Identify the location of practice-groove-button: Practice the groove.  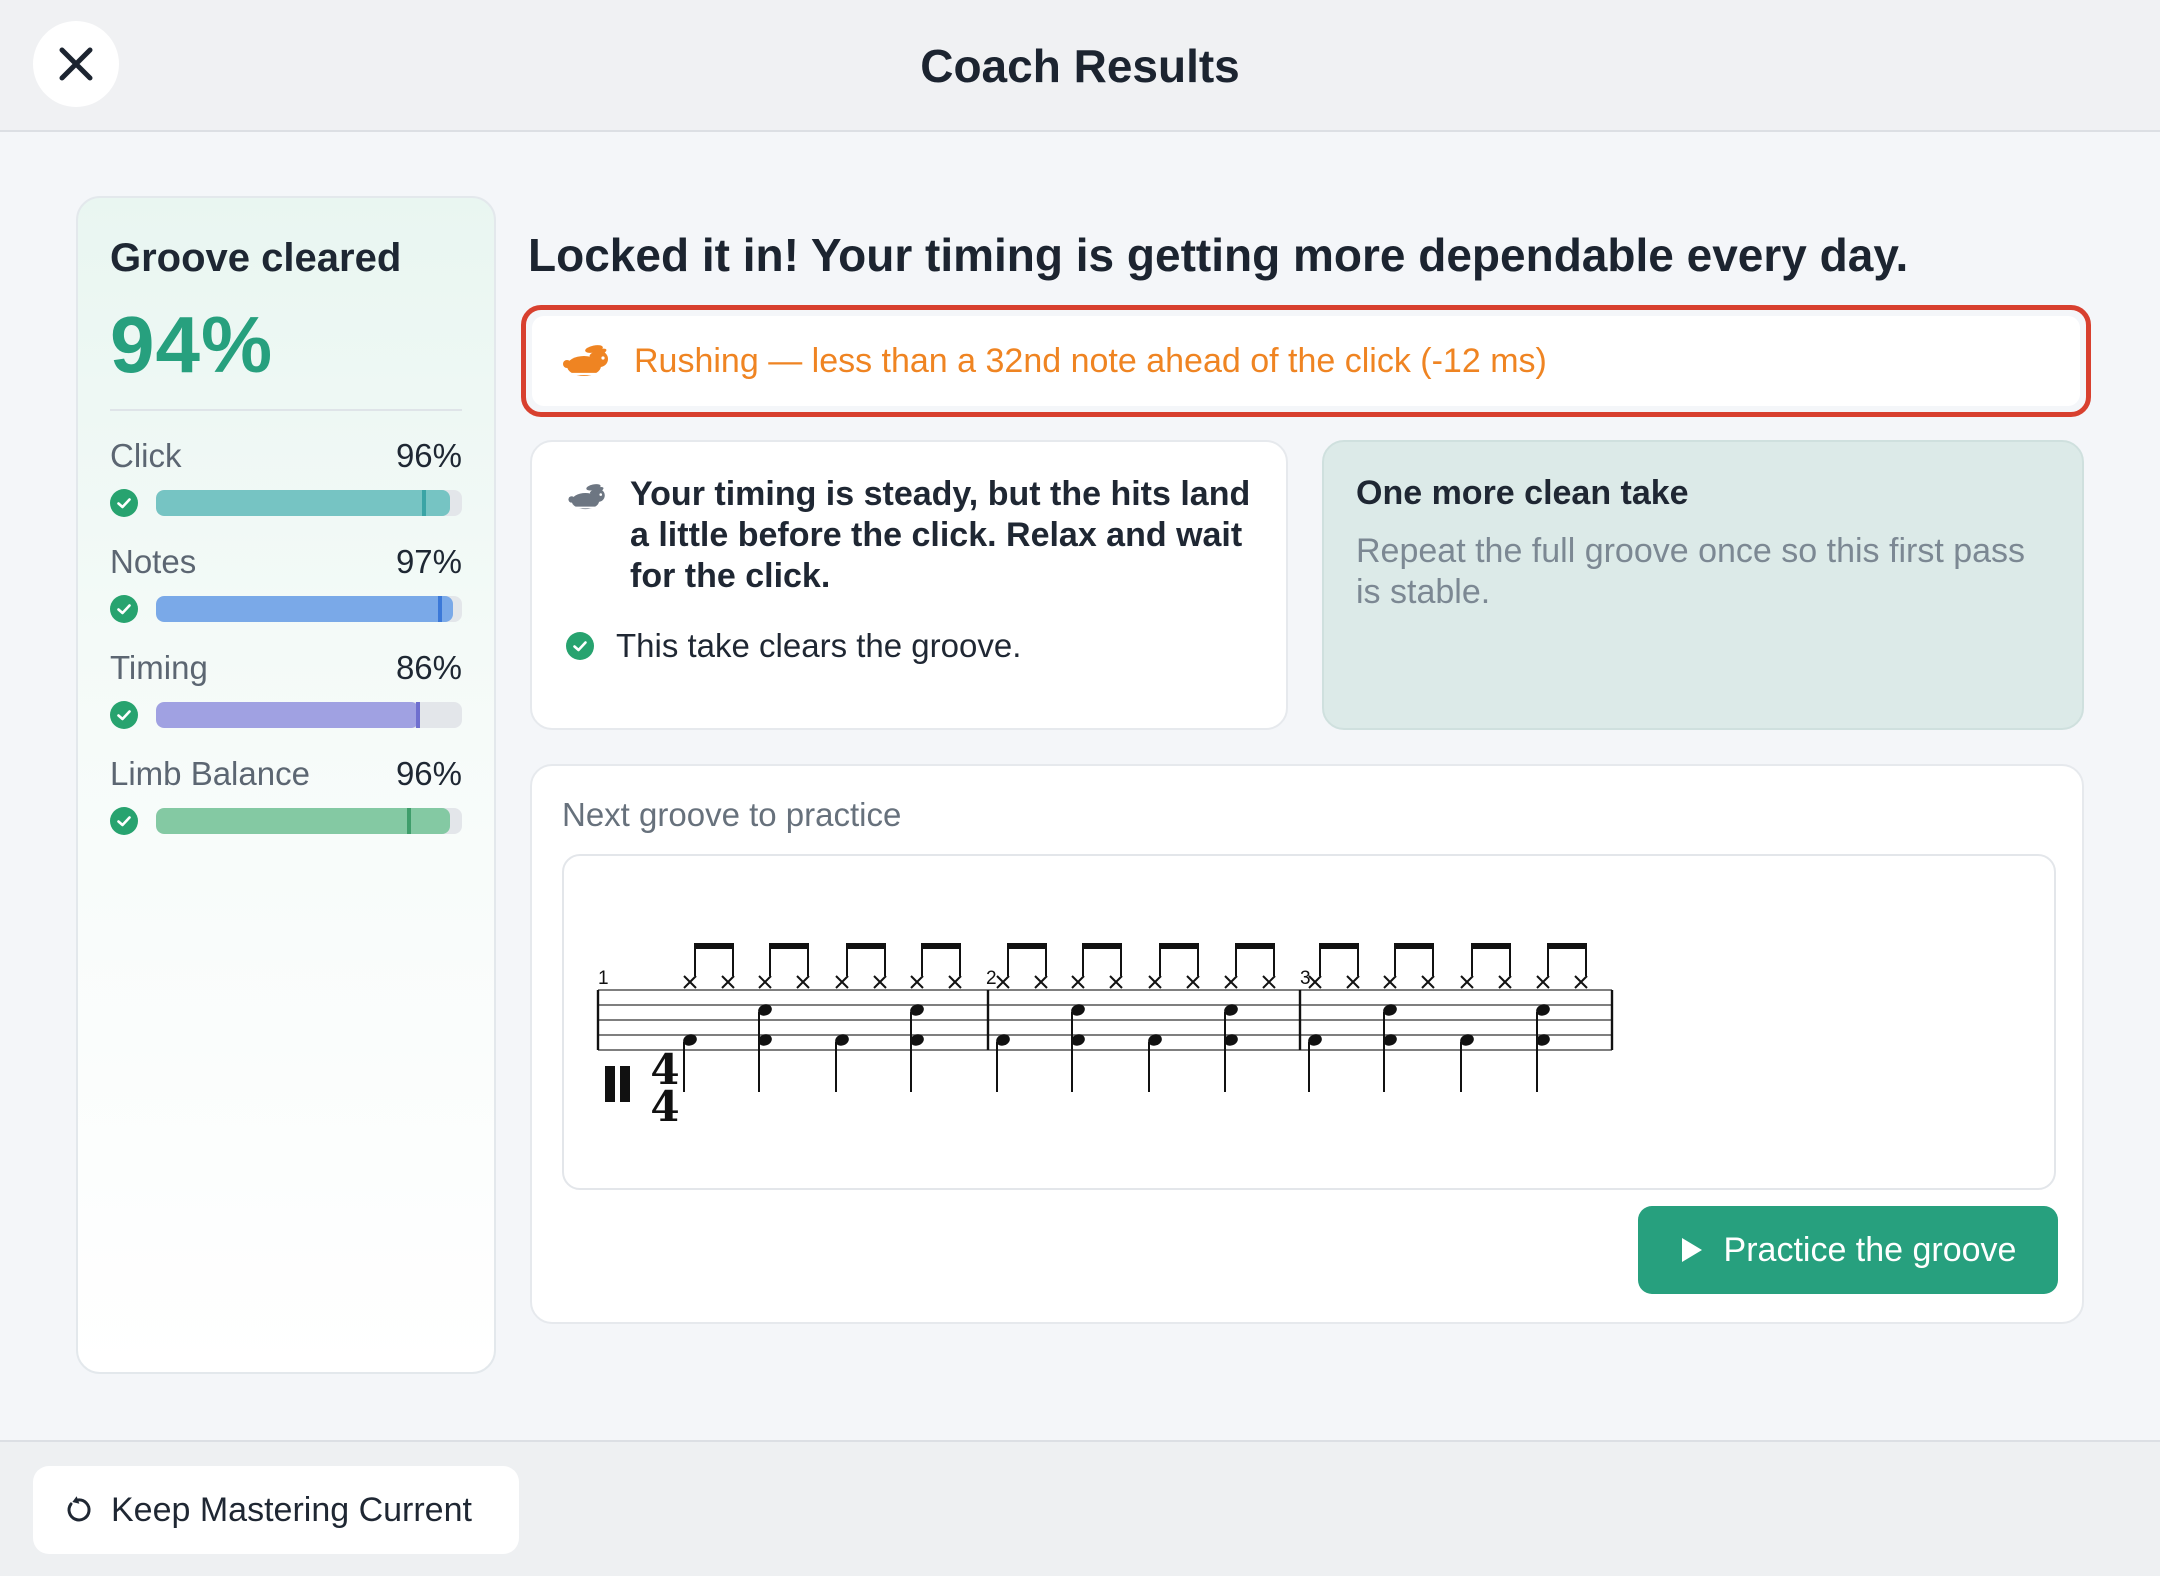
(1848, 1250).